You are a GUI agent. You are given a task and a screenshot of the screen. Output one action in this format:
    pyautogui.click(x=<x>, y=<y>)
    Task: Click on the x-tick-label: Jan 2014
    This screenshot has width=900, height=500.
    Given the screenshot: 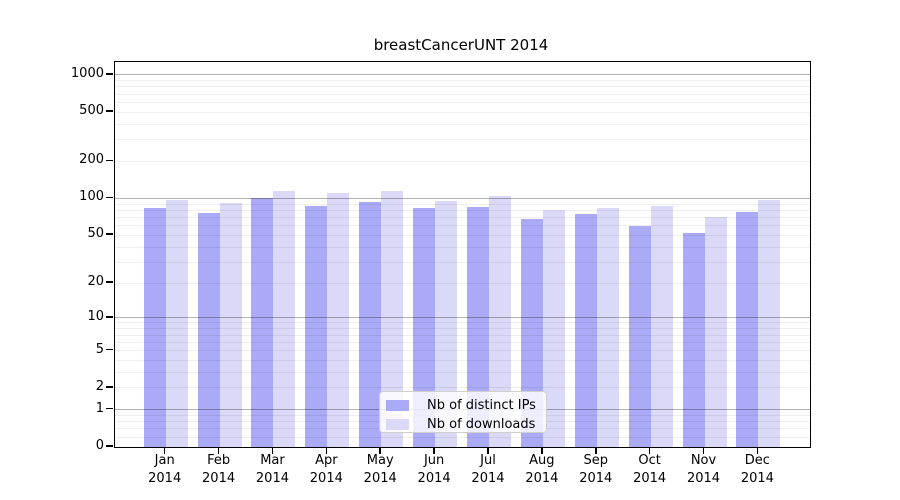 What is the action you would take?
    pyautogui.click(x=165, y=469)
    